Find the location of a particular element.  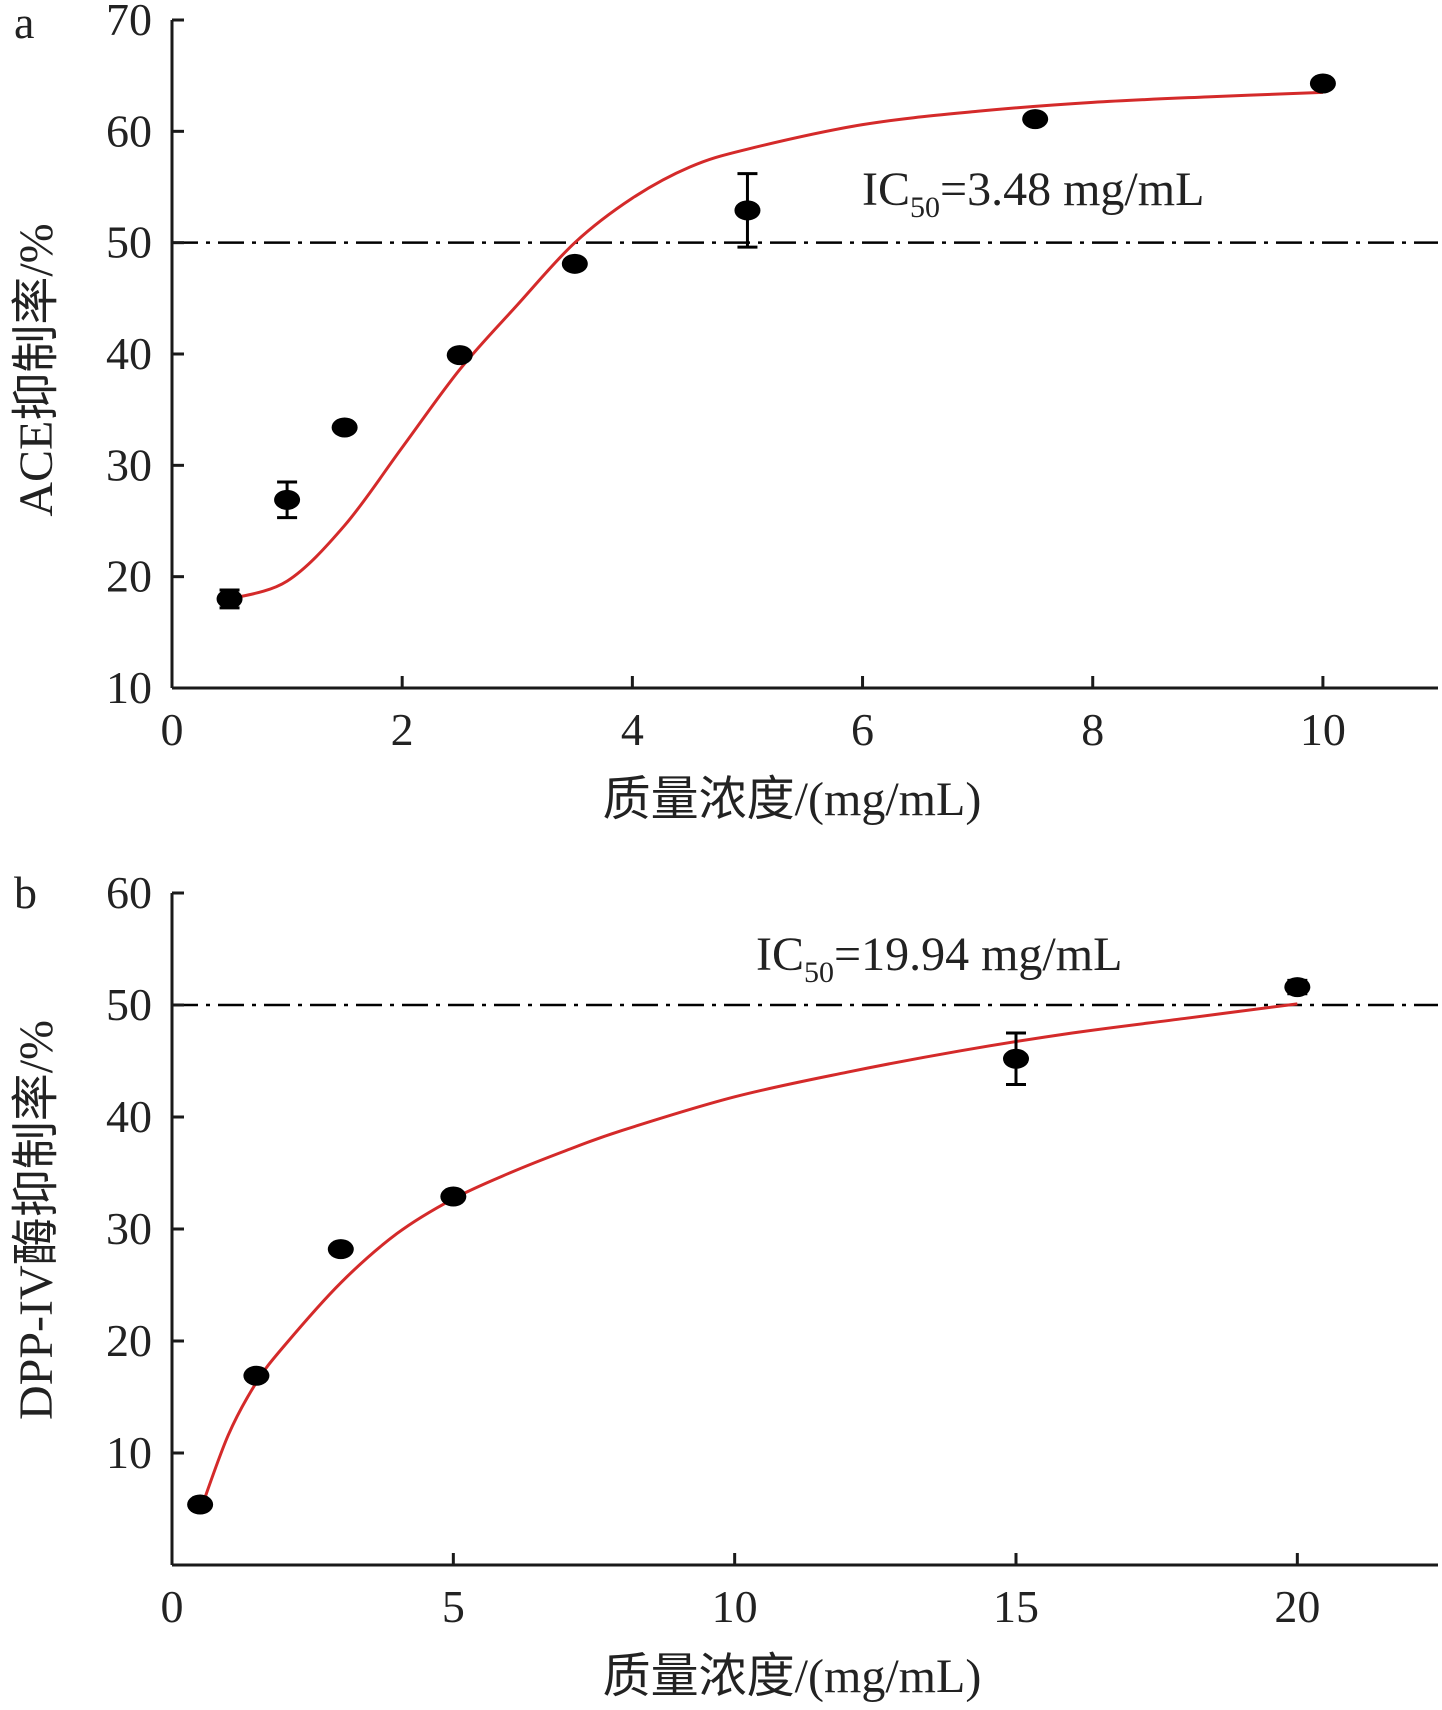

y-tick-labels-b: 10 20 30 40 50 60 is located at coordinates (129, 1172).